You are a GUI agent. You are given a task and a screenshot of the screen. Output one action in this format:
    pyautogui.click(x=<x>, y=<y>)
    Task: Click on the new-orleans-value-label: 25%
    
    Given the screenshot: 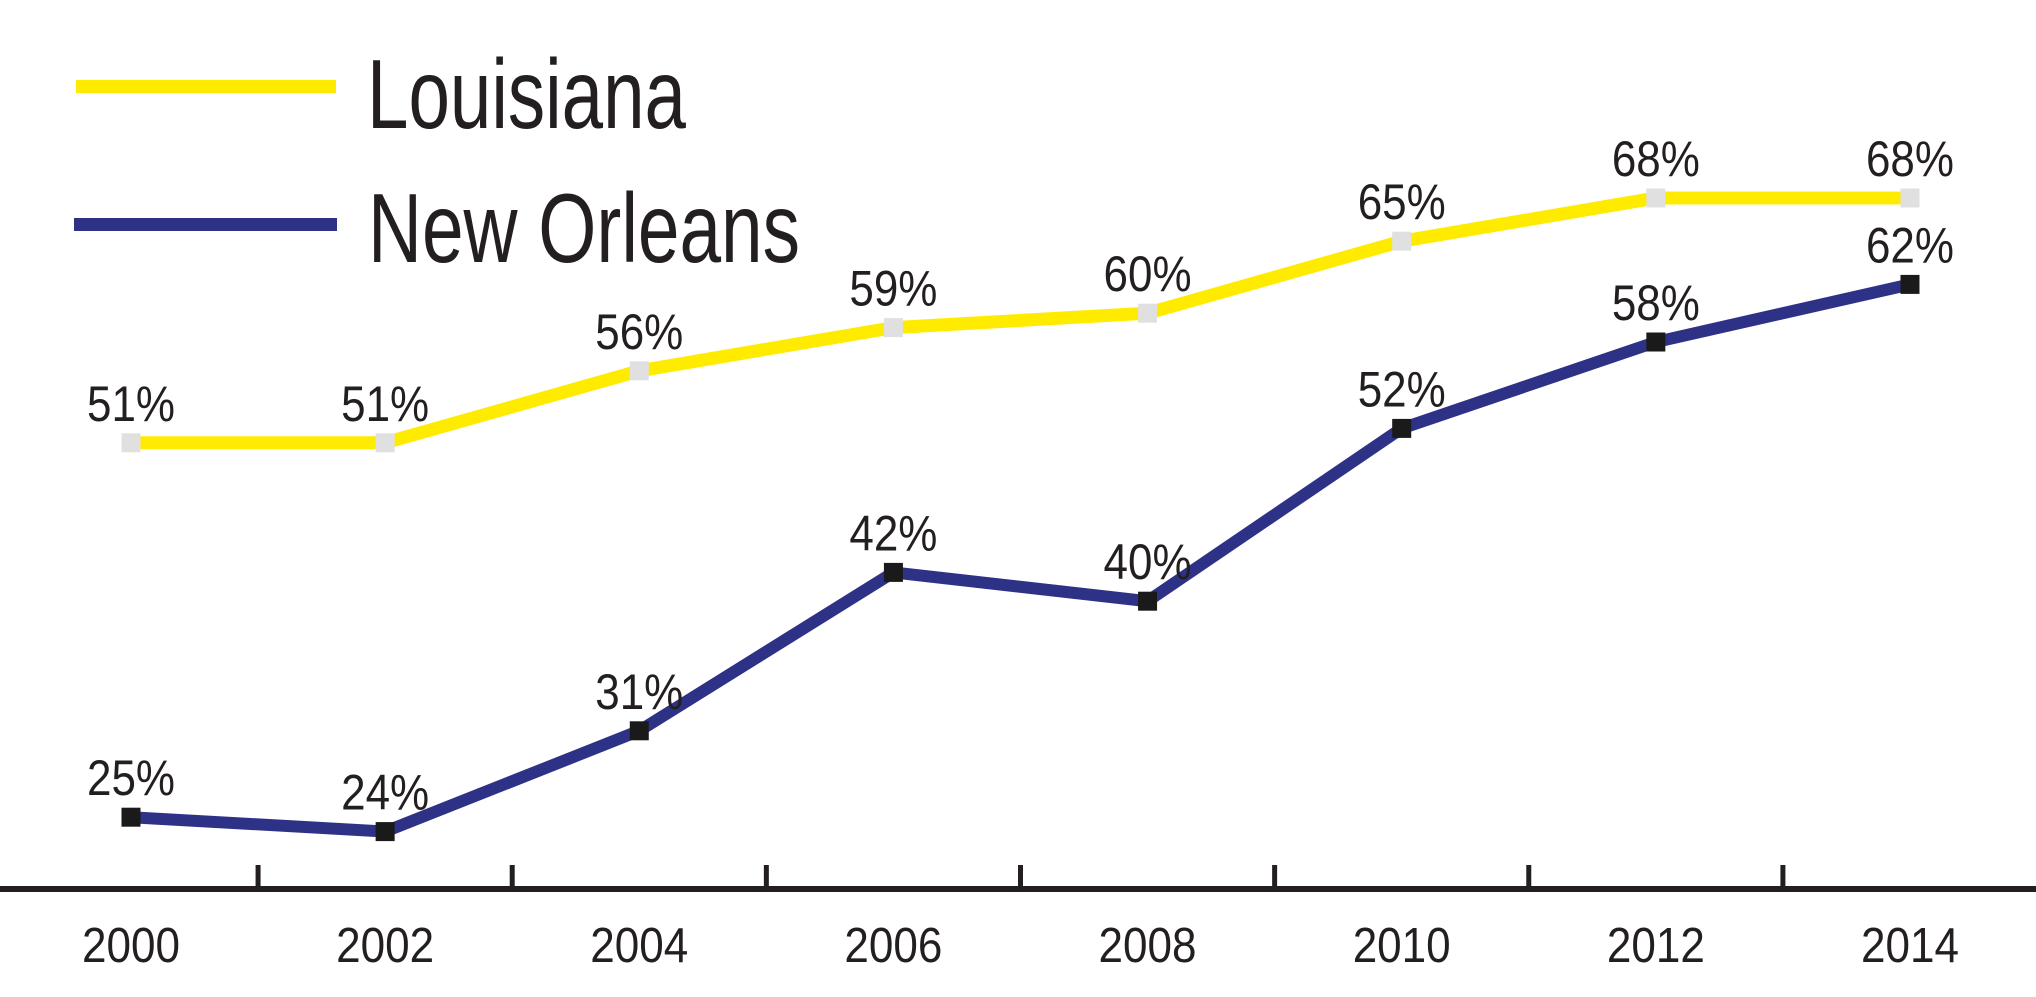 What is the action you would take?
    pyautogui.click(x=131, y=778)
    